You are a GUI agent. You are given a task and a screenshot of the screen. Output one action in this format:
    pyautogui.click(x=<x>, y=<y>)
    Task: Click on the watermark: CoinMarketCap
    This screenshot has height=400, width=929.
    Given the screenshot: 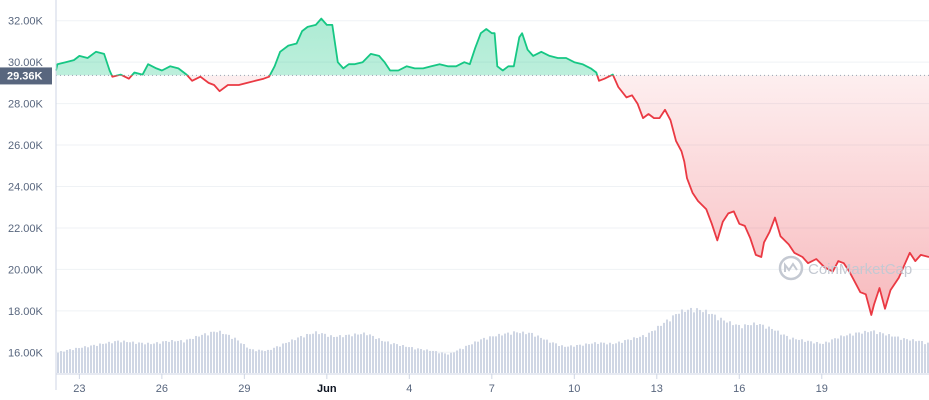 What is the action you would take?
    pyautogui.click(x=845, y=268)
    